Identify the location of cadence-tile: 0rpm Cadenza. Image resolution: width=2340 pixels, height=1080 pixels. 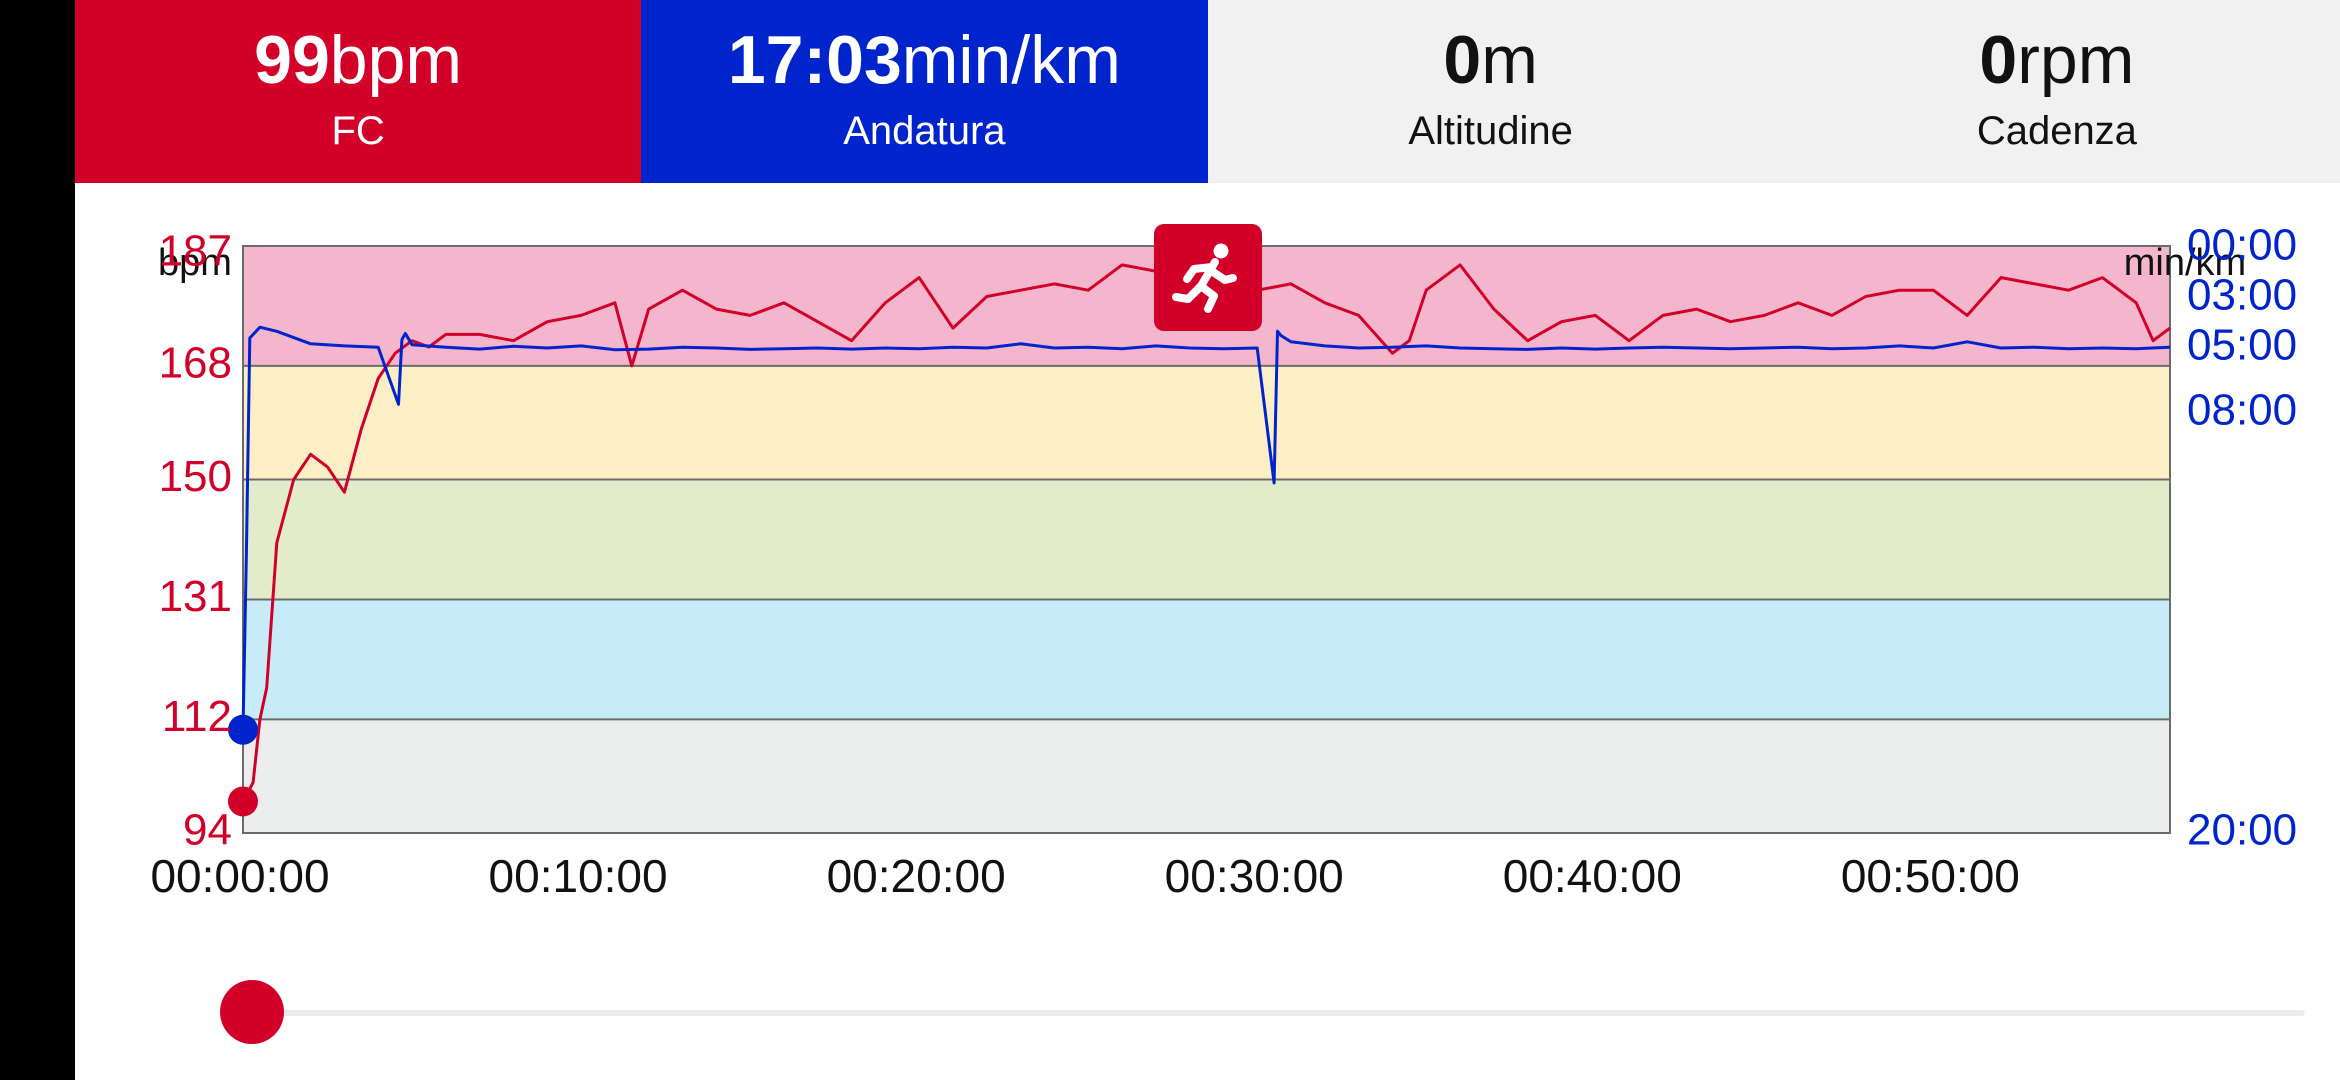
(2056, 91).